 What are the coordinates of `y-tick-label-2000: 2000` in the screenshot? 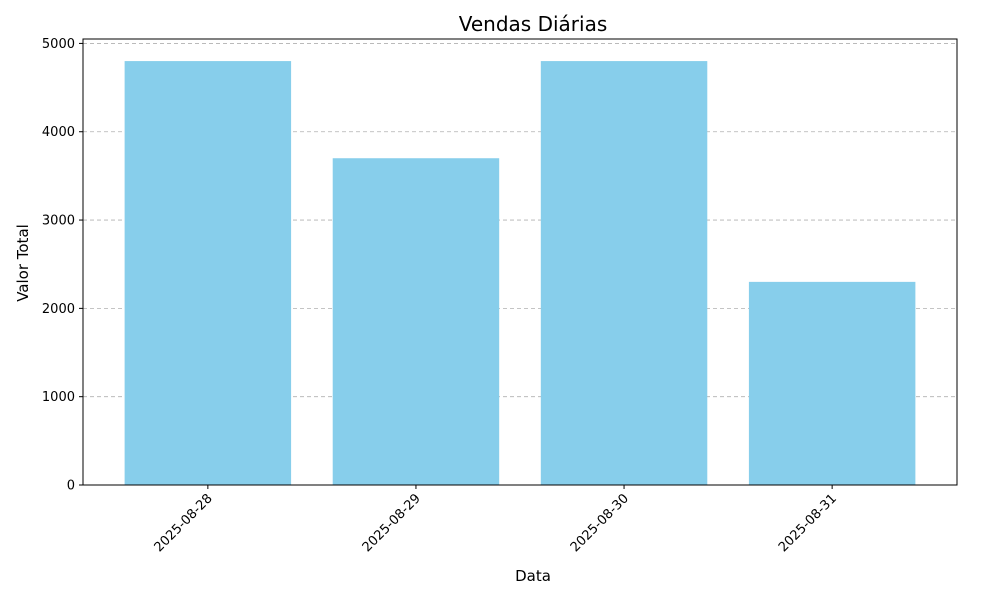 It's located at (58, 309).